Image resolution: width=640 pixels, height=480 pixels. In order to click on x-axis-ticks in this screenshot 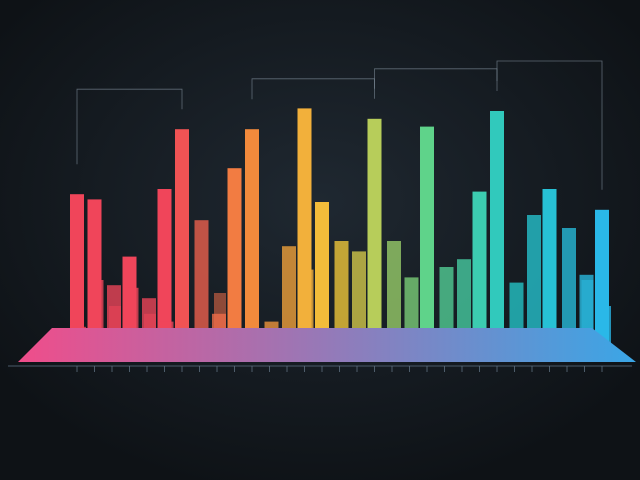, I will do `click(339, 369)`.